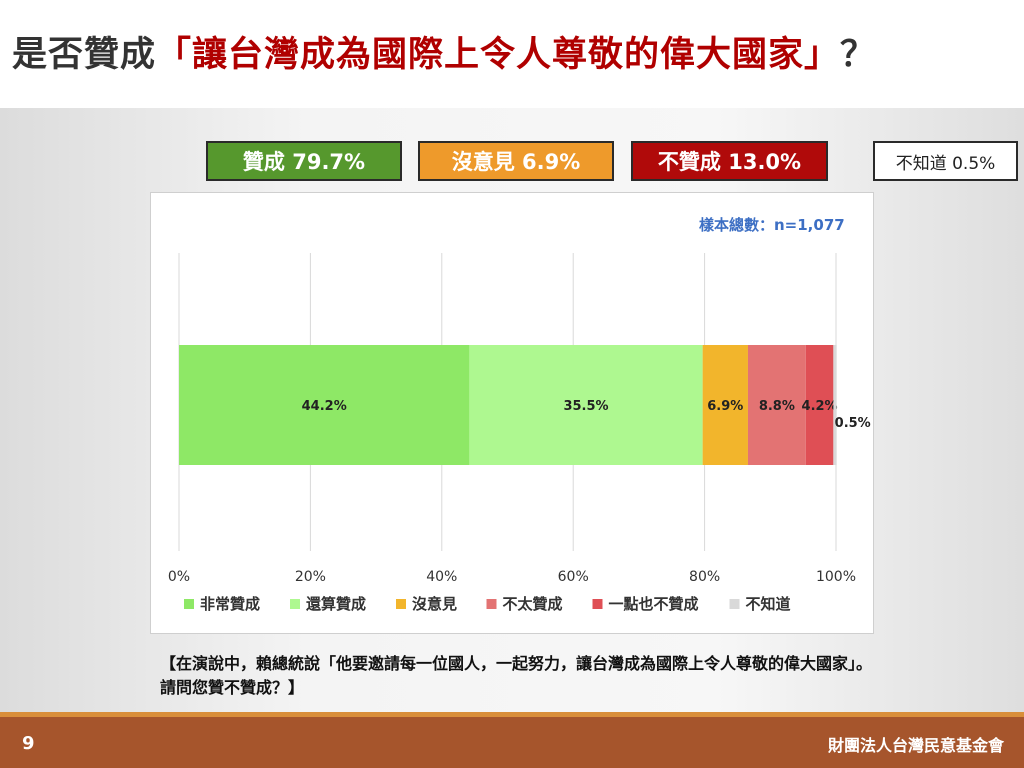 The width and height of the screenshot is (1024, 768). Describe the element at coordinates (915, 745) in the screenshot. I see `organization-name: 財團法人台灣民意基金會` at that location.